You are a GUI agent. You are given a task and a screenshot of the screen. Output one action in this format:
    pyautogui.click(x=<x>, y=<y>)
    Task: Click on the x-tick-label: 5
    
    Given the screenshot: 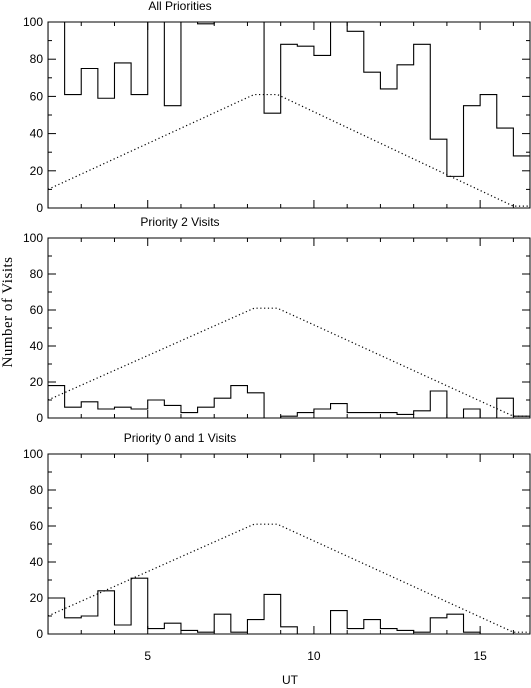 What is the action you would take?
    pyautogui.click(x=147, y=656)
    